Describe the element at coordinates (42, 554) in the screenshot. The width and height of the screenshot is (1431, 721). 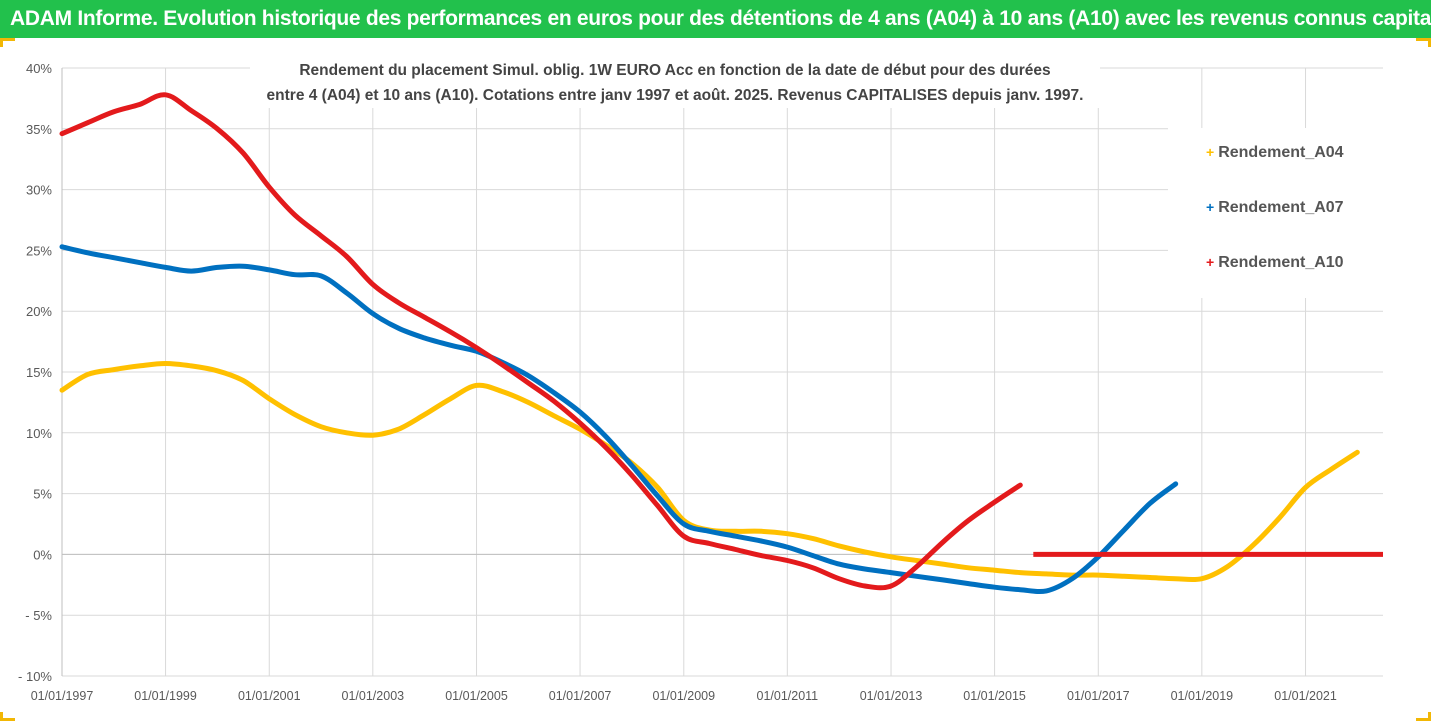
I see `y-tick-label: 0%` at that location.